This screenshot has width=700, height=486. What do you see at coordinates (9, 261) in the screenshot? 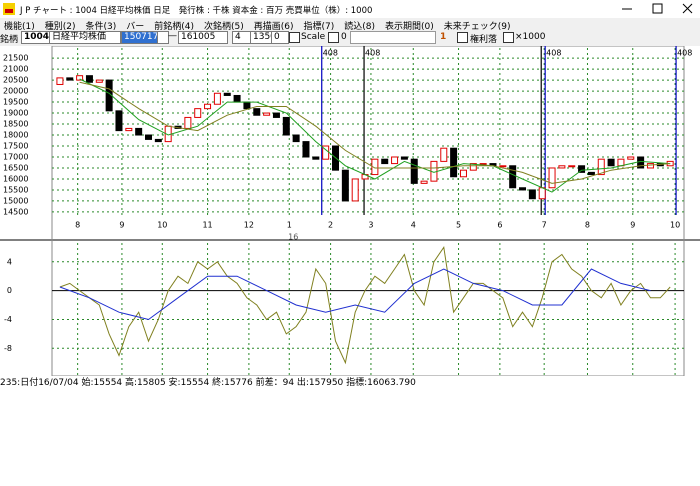
I see `y-tick-label: 4` at bounding box center [9, 261].